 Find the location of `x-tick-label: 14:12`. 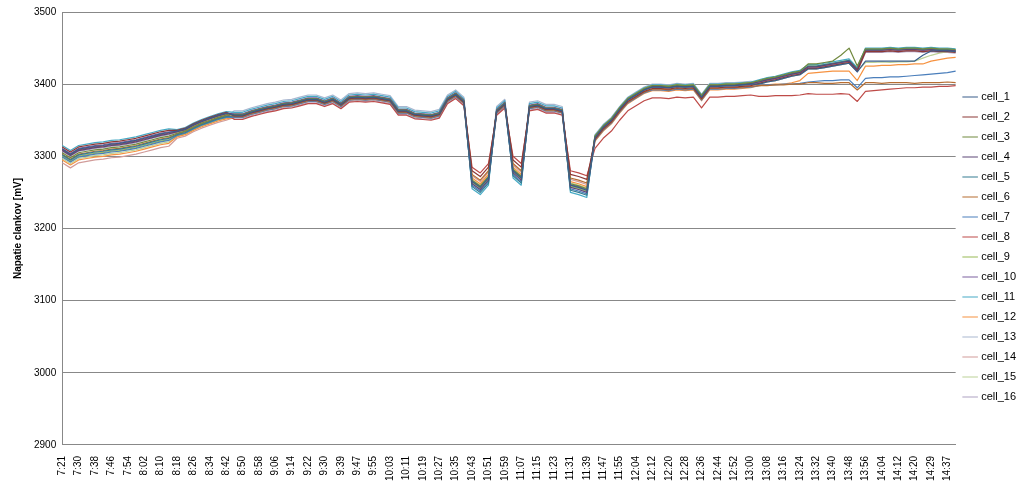

x-tick-label: 14:12 is located at coordinates (898, 468).